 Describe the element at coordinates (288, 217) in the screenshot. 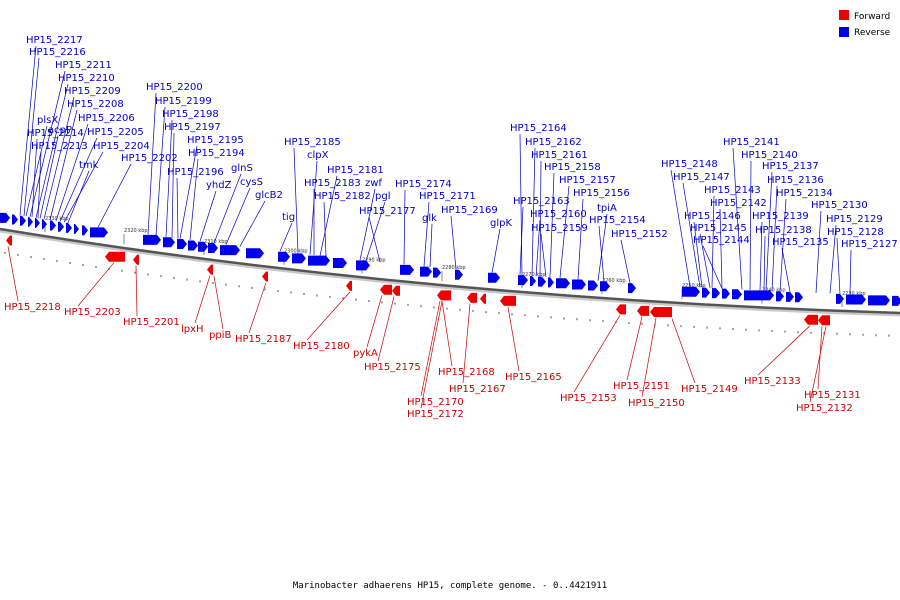

I see `reverse-gene-label: tig` at that location.